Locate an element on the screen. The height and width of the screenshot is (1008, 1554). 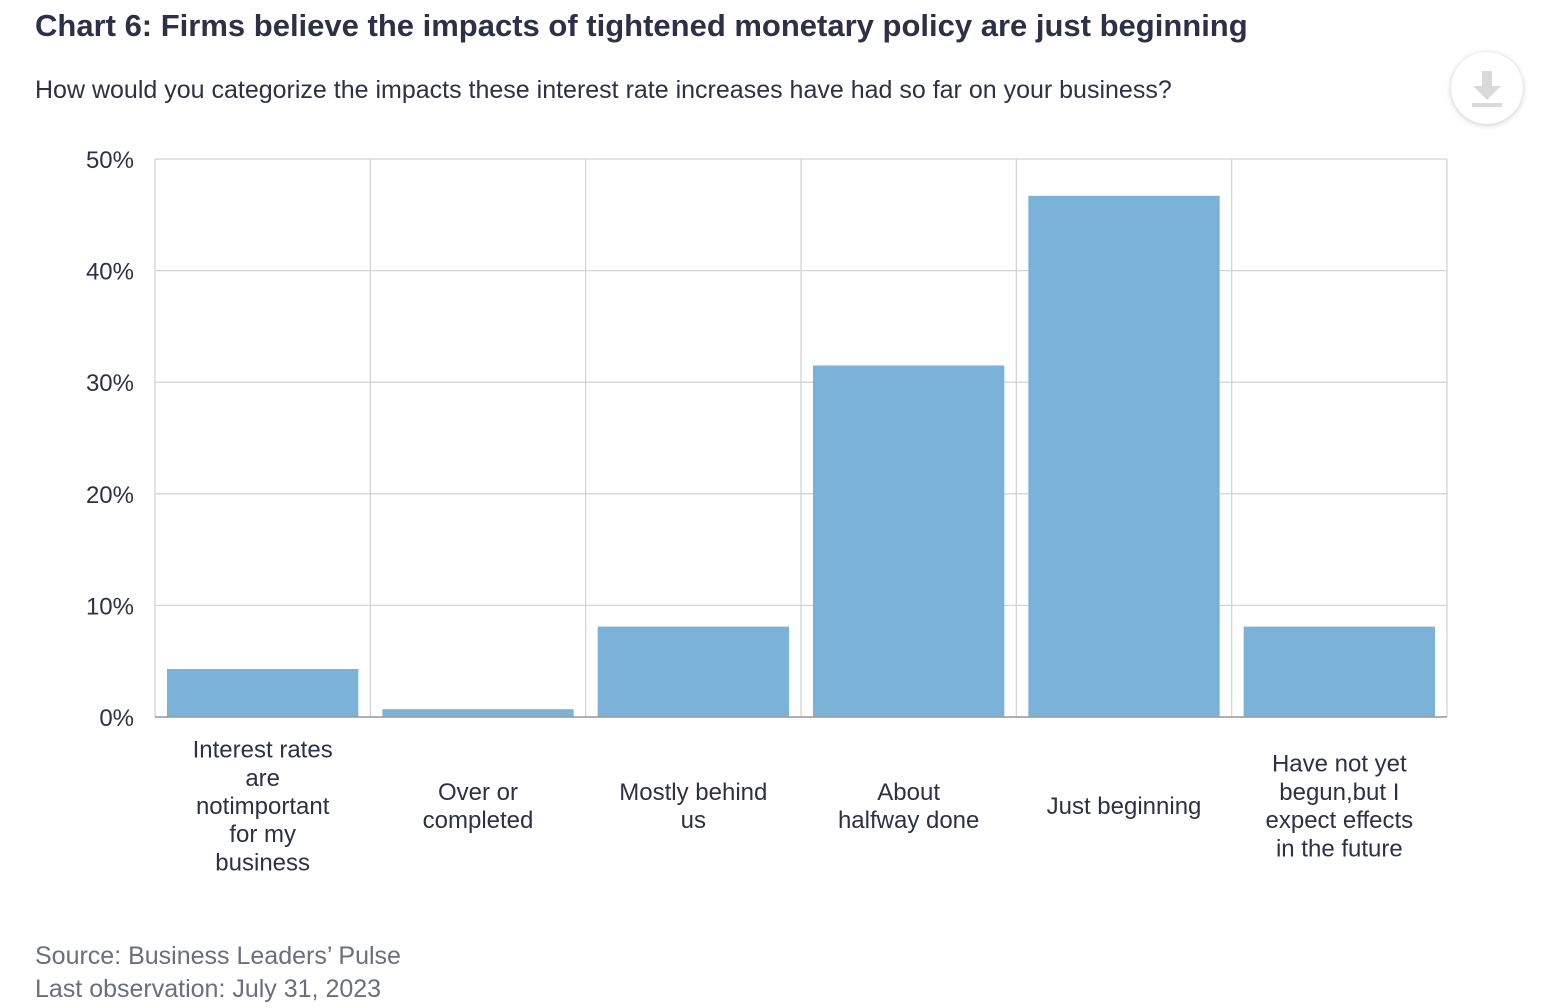
x-tick-label-line: are is located at coordinates (262, 778).